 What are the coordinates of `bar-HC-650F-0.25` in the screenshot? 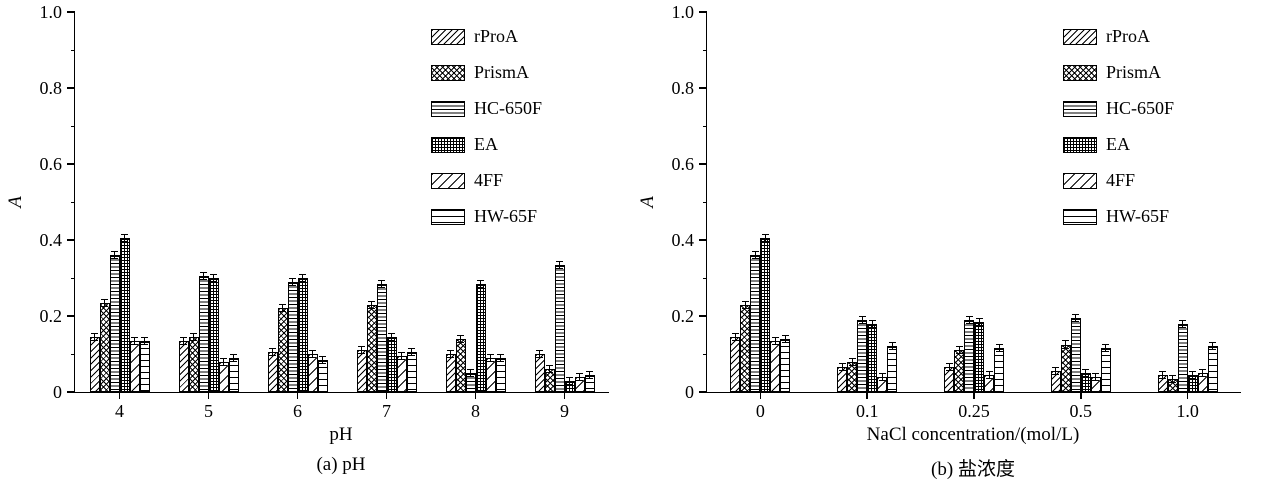 It's located at (969, 355).